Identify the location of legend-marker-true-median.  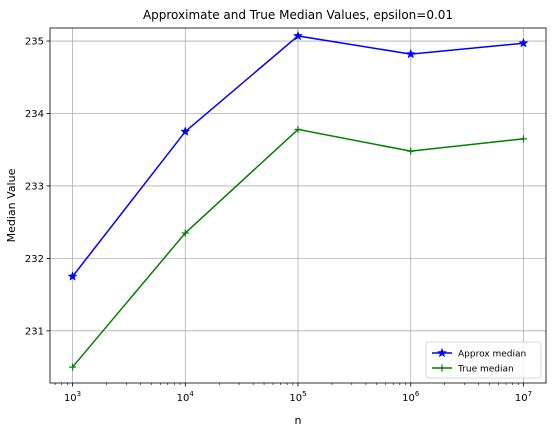
(442, 368).